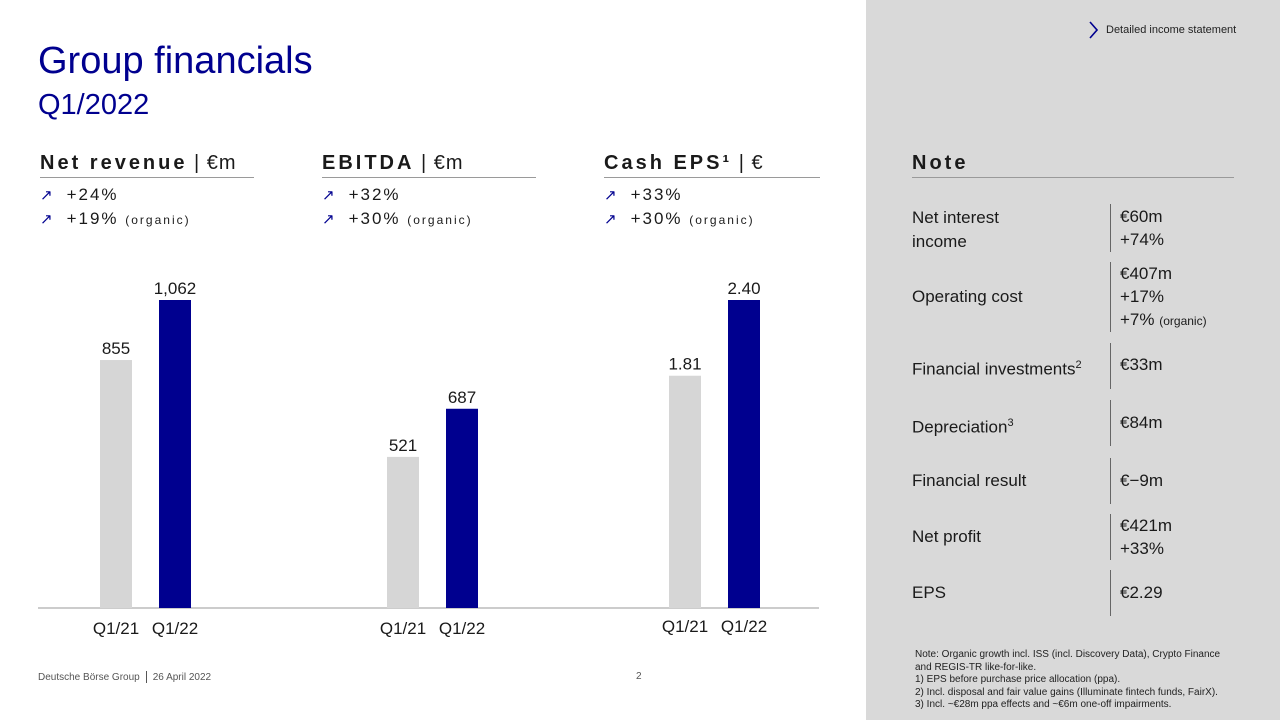 The height and width of the screenshot is (720, 1280). I want to click on footer-company: Deutsche Börse Group, so click(89, 677).